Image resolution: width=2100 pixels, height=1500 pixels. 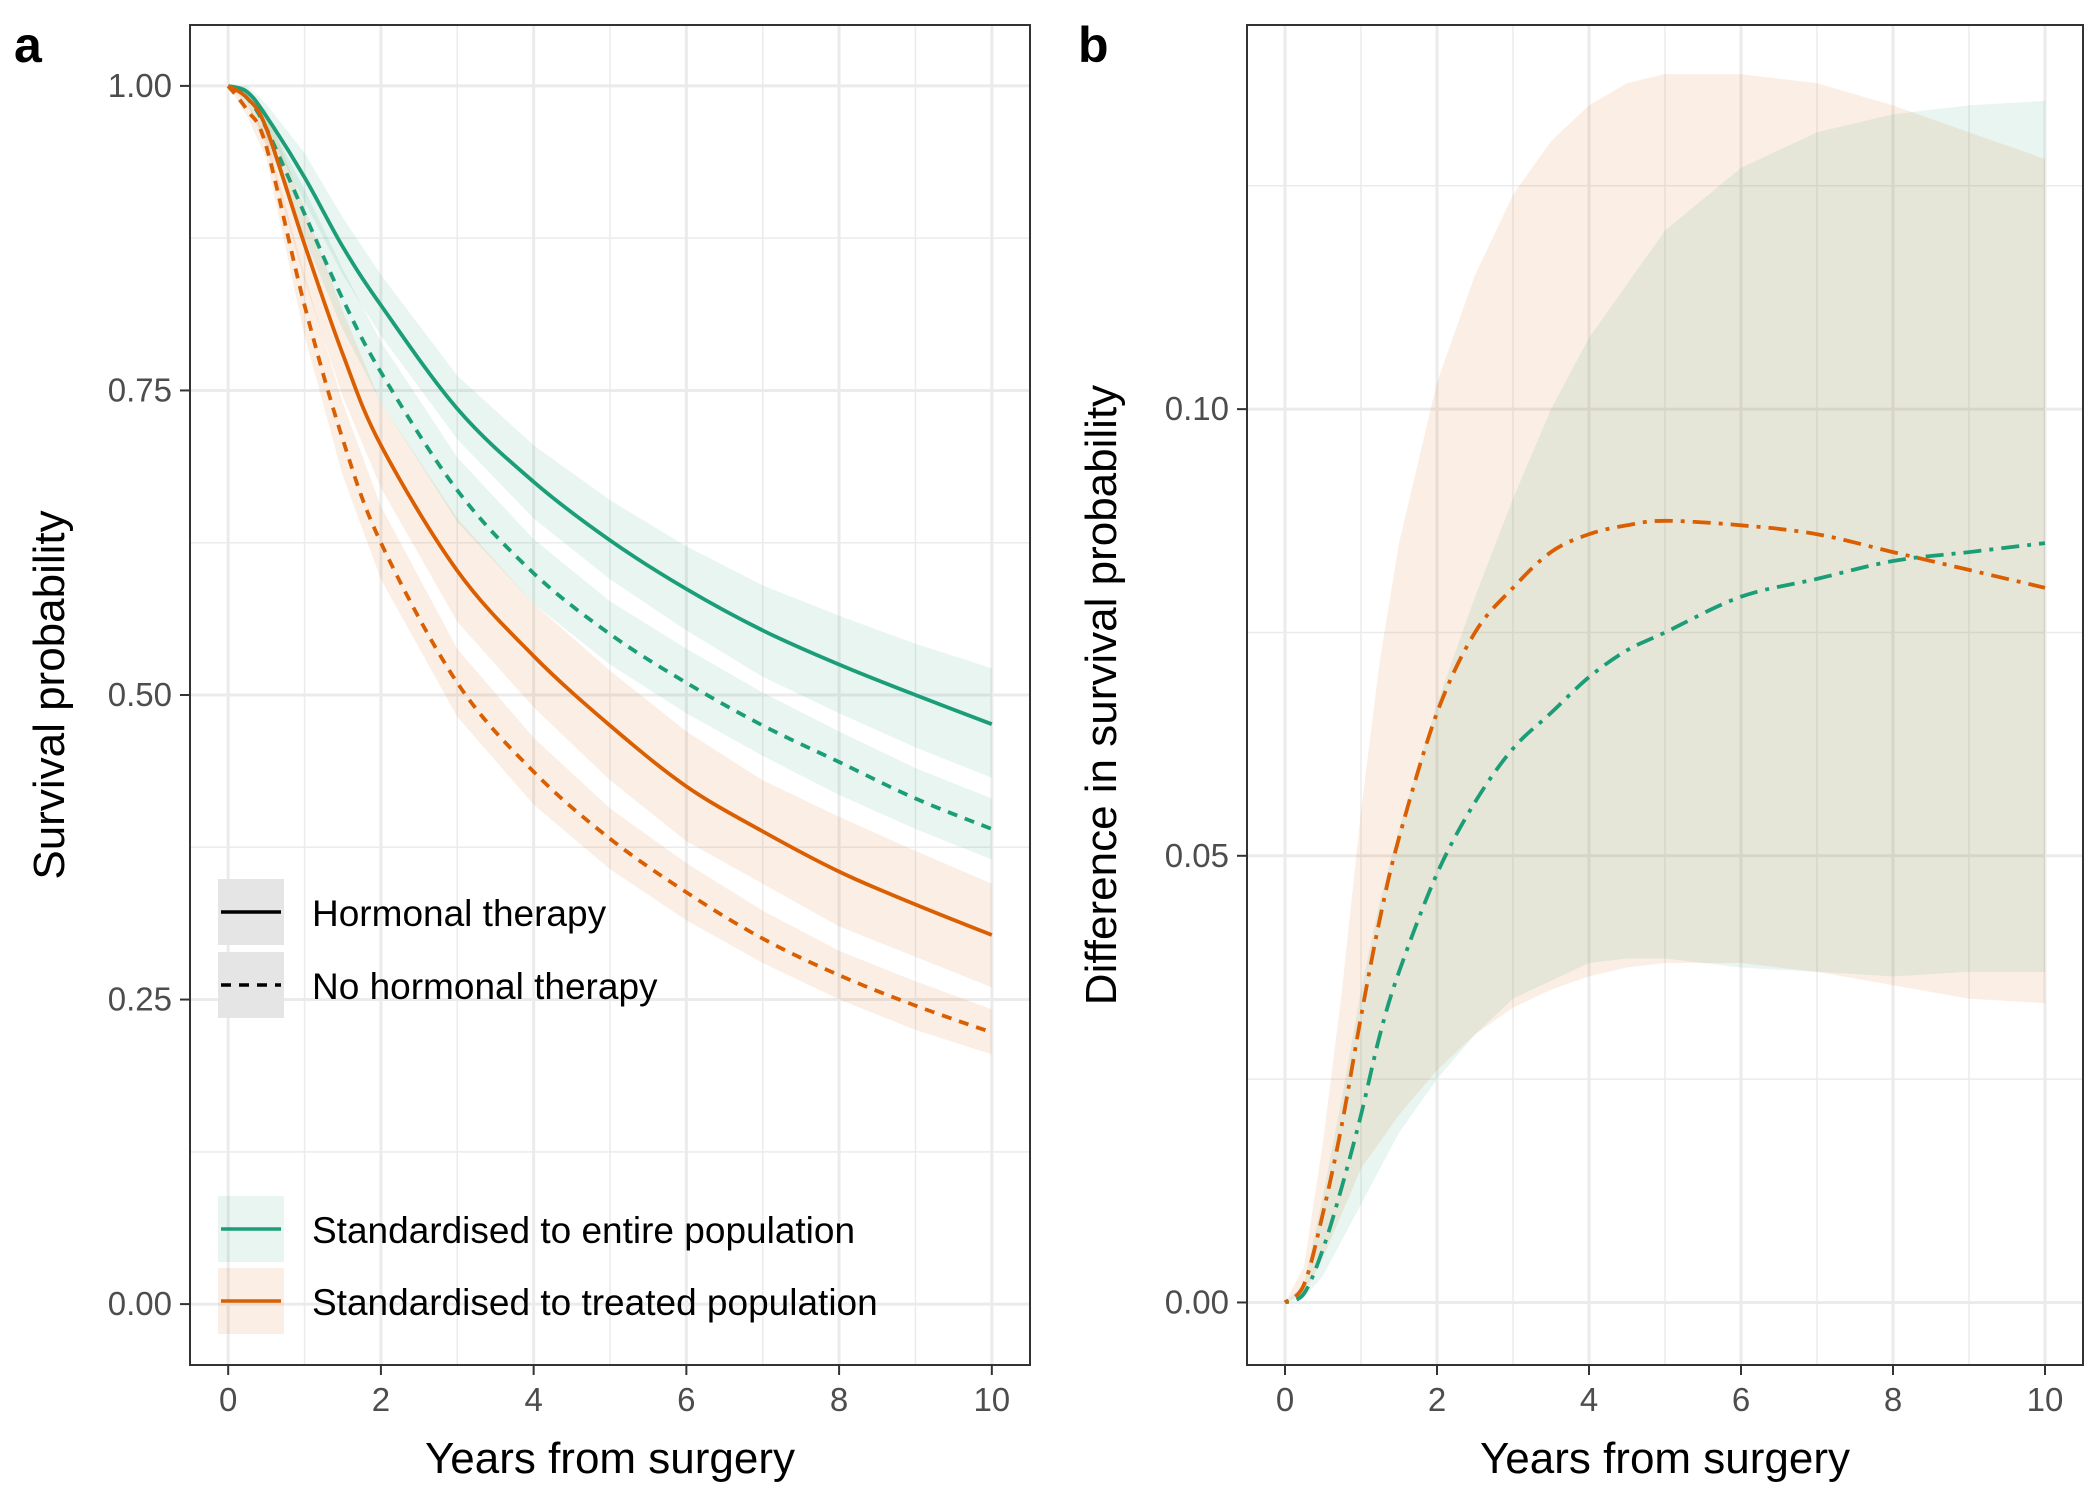 What do you see at coordinates (1093, 45) in the screenshot?
I see `panel-b-label: b` at bounding box center [1093, 45].